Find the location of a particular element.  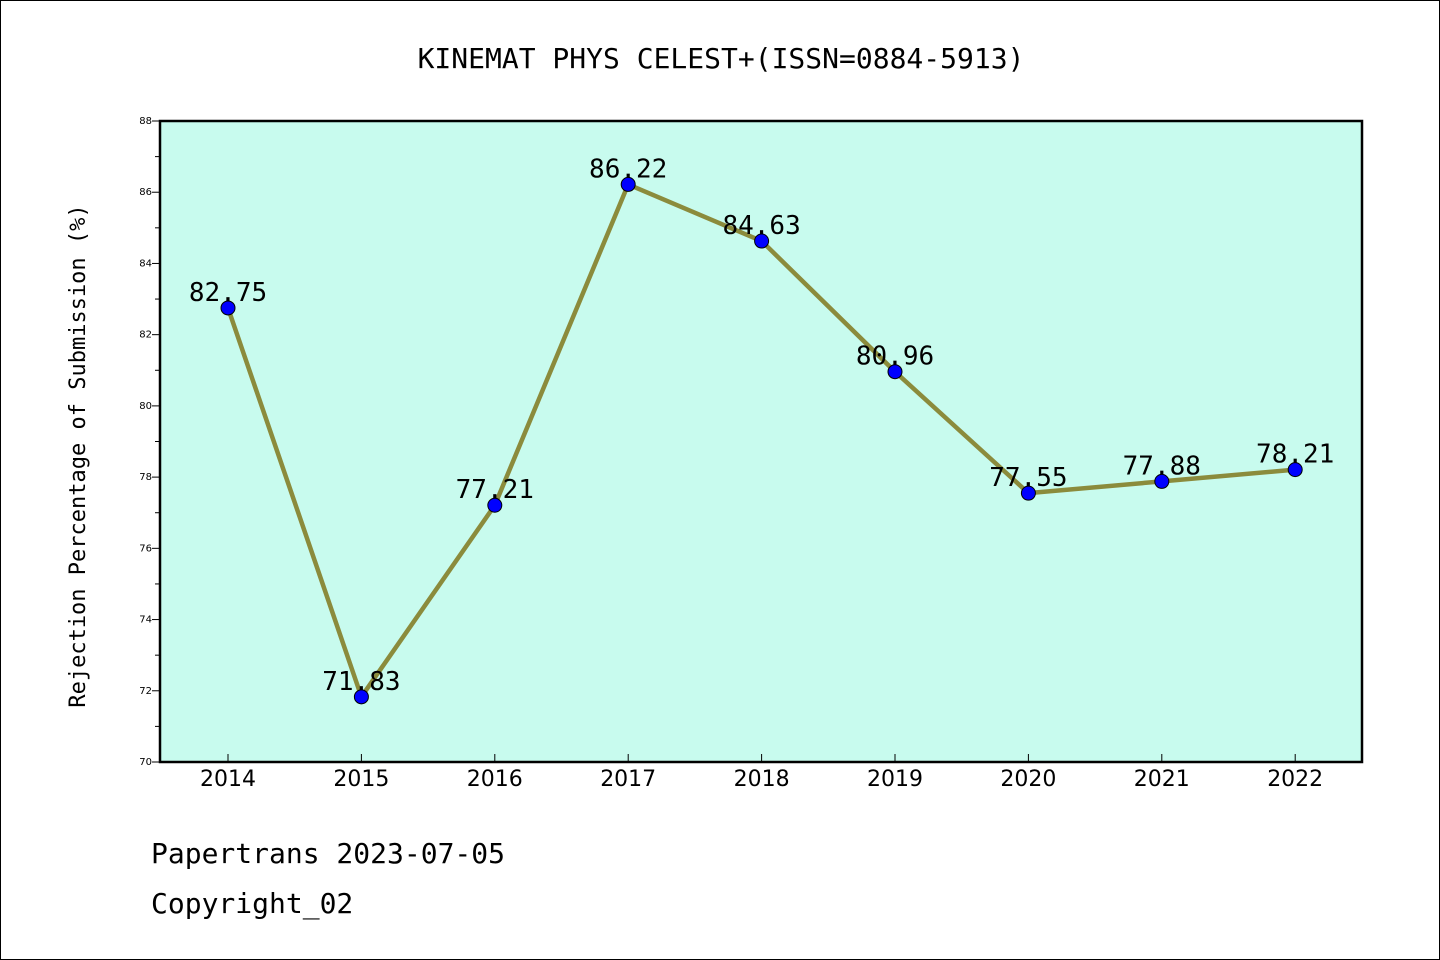

x-tick-label: 2020 is located at coordinates (1028, 779).